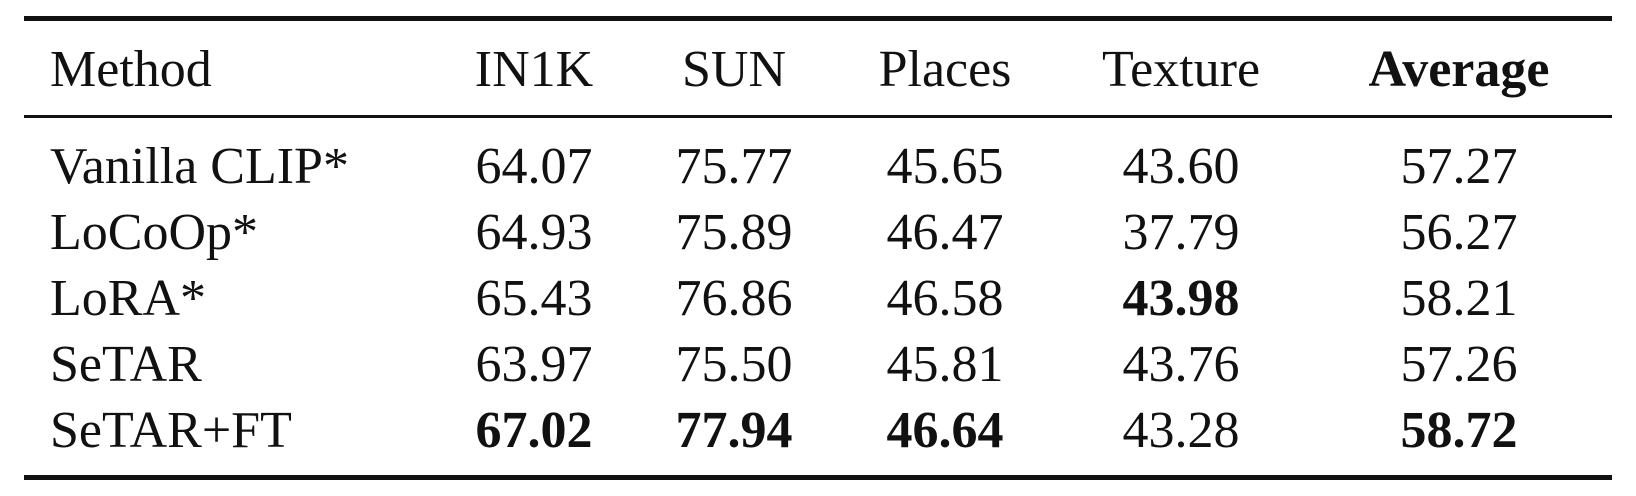 This screenshot has height=496, width=1636. What do you see at coordinates (199, 166) in the screenshot?
I see `method-cell: Vanilla CLIP*` at bounding box center [199, 166].